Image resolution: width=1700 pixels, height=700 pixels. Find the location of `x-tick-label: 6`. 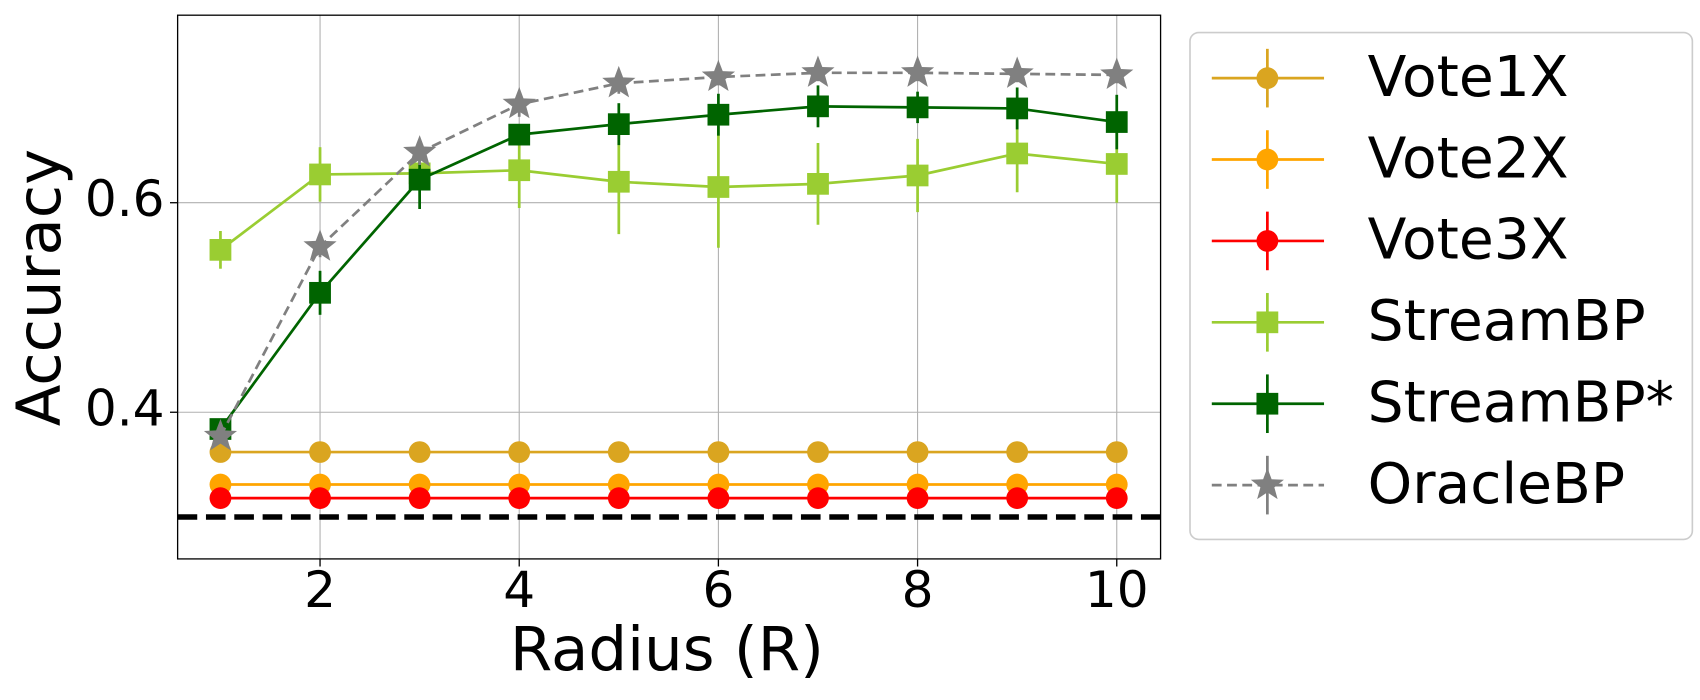

x-tick-label: 6 is located at coordinates (718, 590).